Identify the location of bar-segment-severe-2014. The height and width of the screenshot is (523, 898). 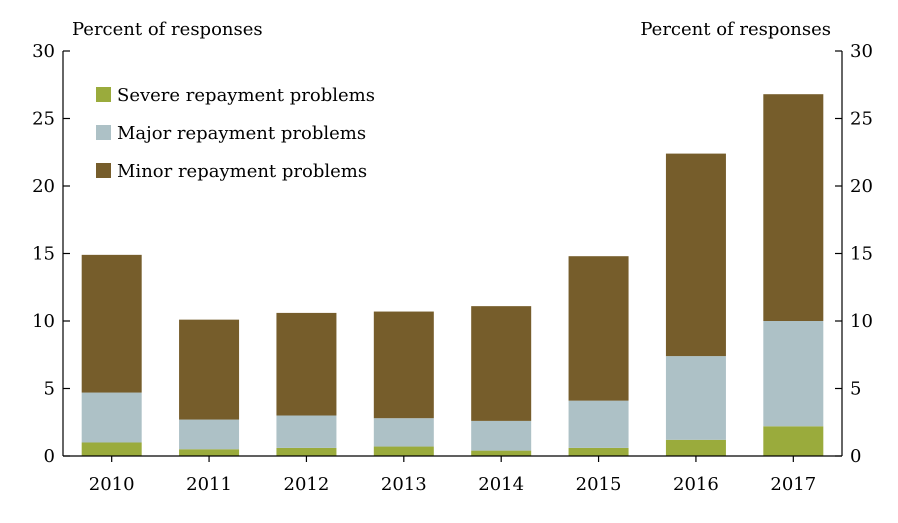
(501, 453).